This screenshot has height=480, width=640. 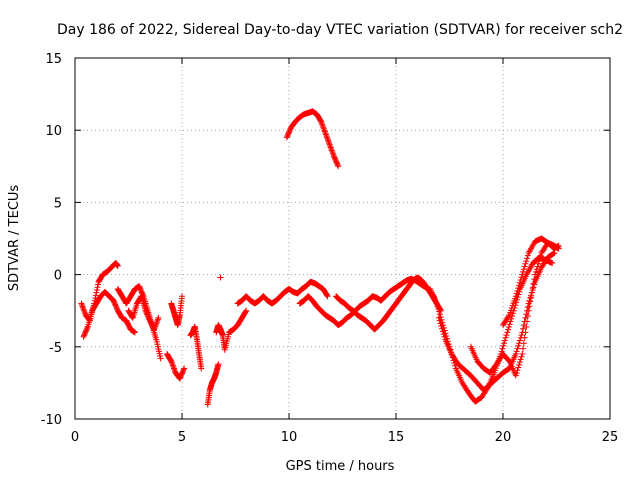 What do you see at coordinates (503, 437) in the screenshot?
I see `x-tick-label: 20` at bounding box center [503, 437].